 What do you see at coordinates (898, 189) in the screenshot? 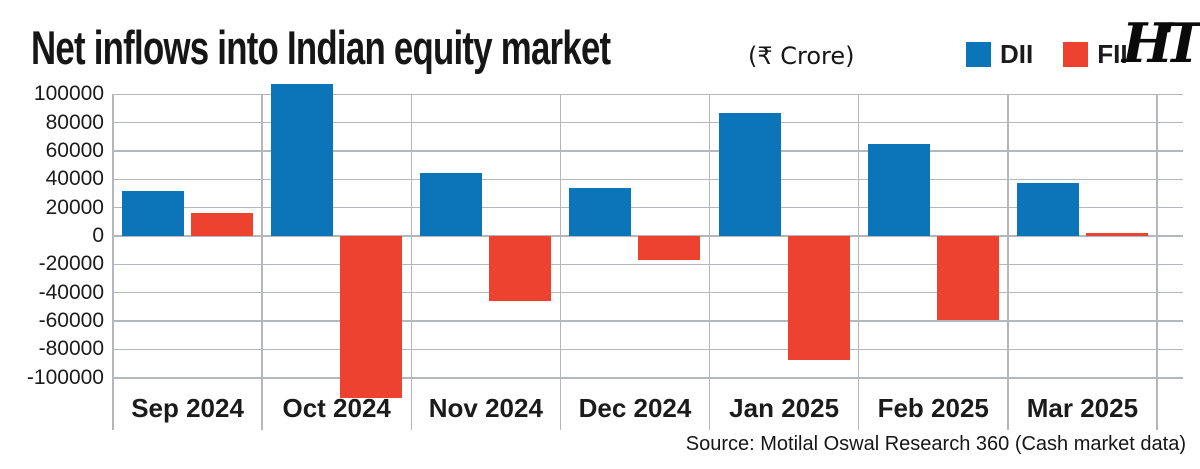
I see `bar-dii-feb-2025` at bounding box center [898, 189].